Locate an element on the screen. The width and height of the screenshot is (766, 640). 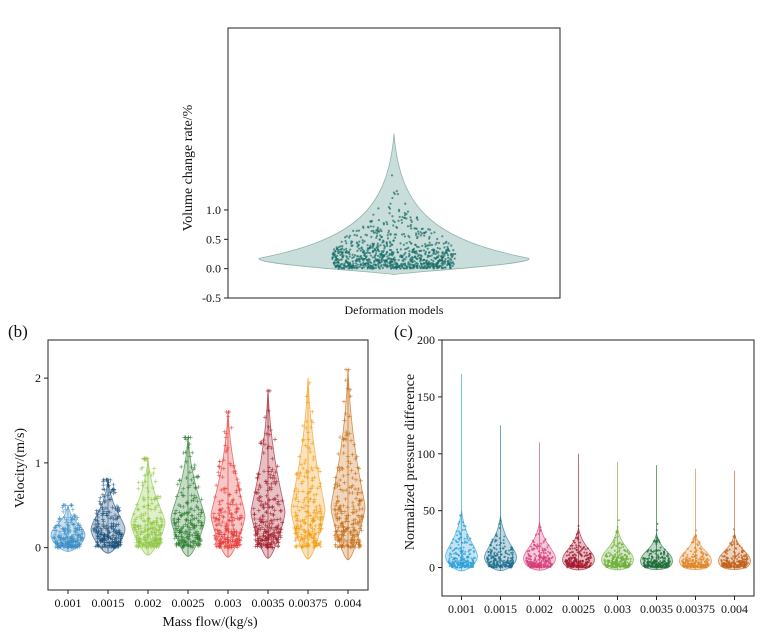
x-tick-label: 0.002 is located at coordinates (539, 609).